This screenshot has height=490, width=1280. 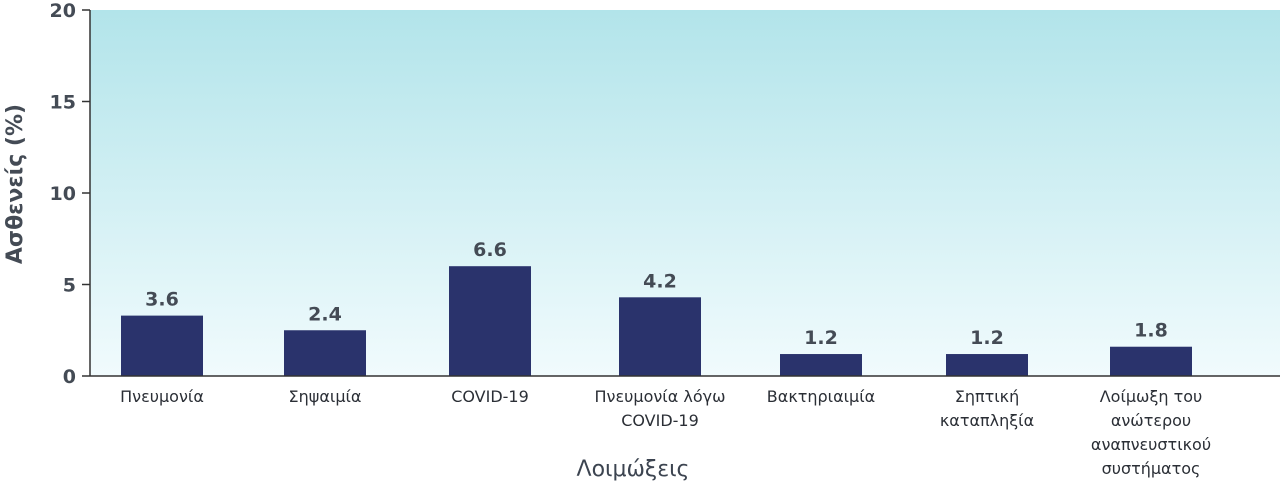 I want to click on category-label: Βακτηριαιμία, so click(x=821, y=396).